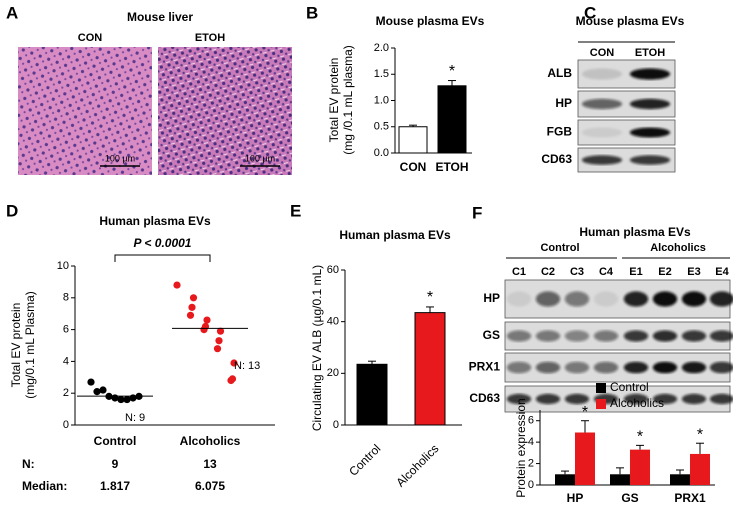 This screenshot has width=733, height=512. Describe the element at coordinates (690, 498) in the screenshot. I see `x-tick-label: PRX1` at that location.